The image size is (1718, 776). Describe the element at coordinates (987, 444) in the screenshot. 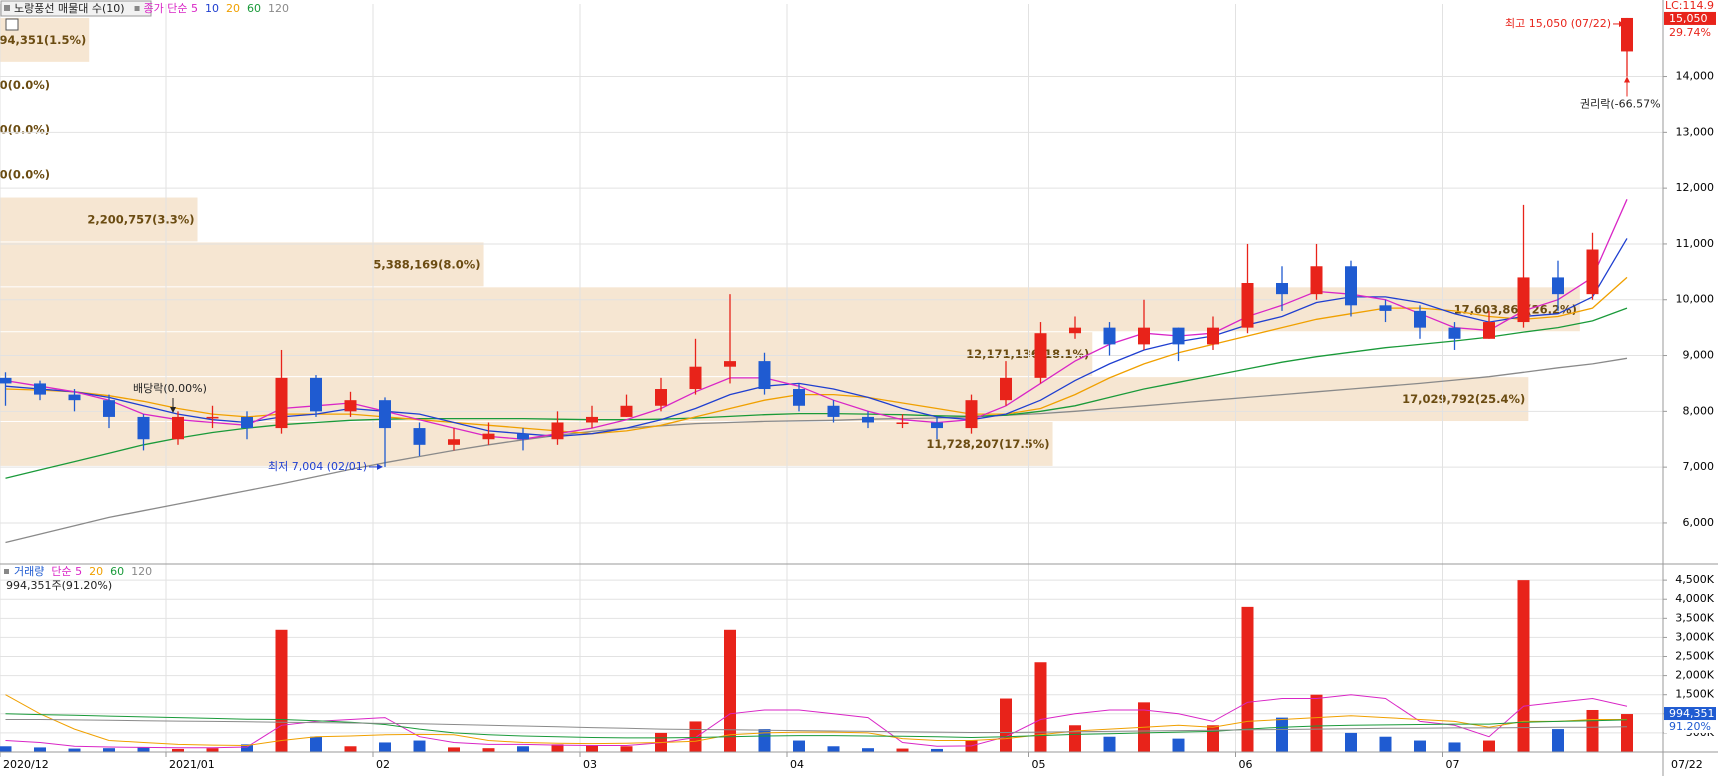

I see `volume-profile-label: 11,728,207(17.5%)` at that location.